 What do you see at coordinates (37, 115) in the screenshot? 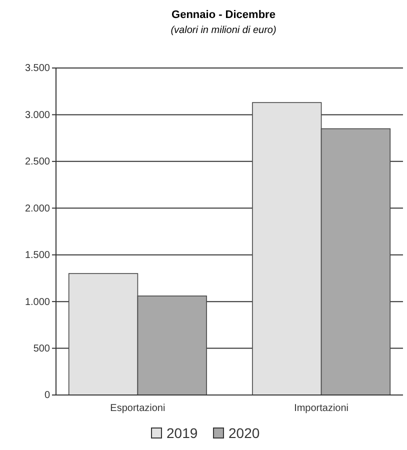
I see `y-tick-label: 3.000` at bounding box center [37, 115].